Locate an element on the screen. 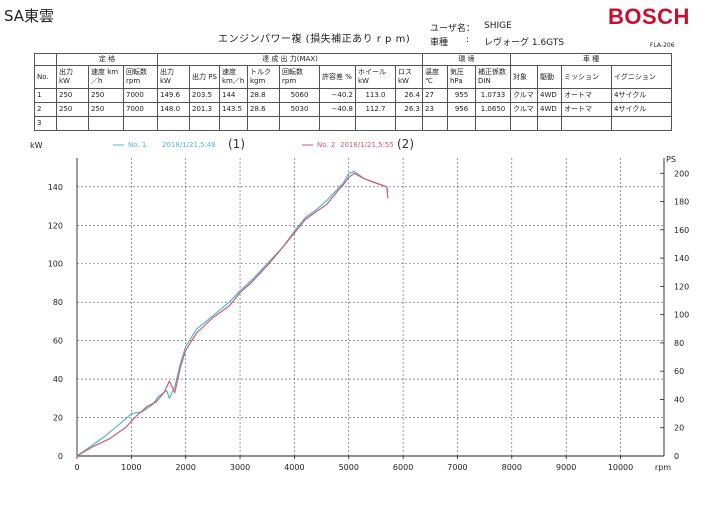 The height and width of the screenshot is (505, 720). x-tick-label: 9000 is located at coordinates (566, 467).